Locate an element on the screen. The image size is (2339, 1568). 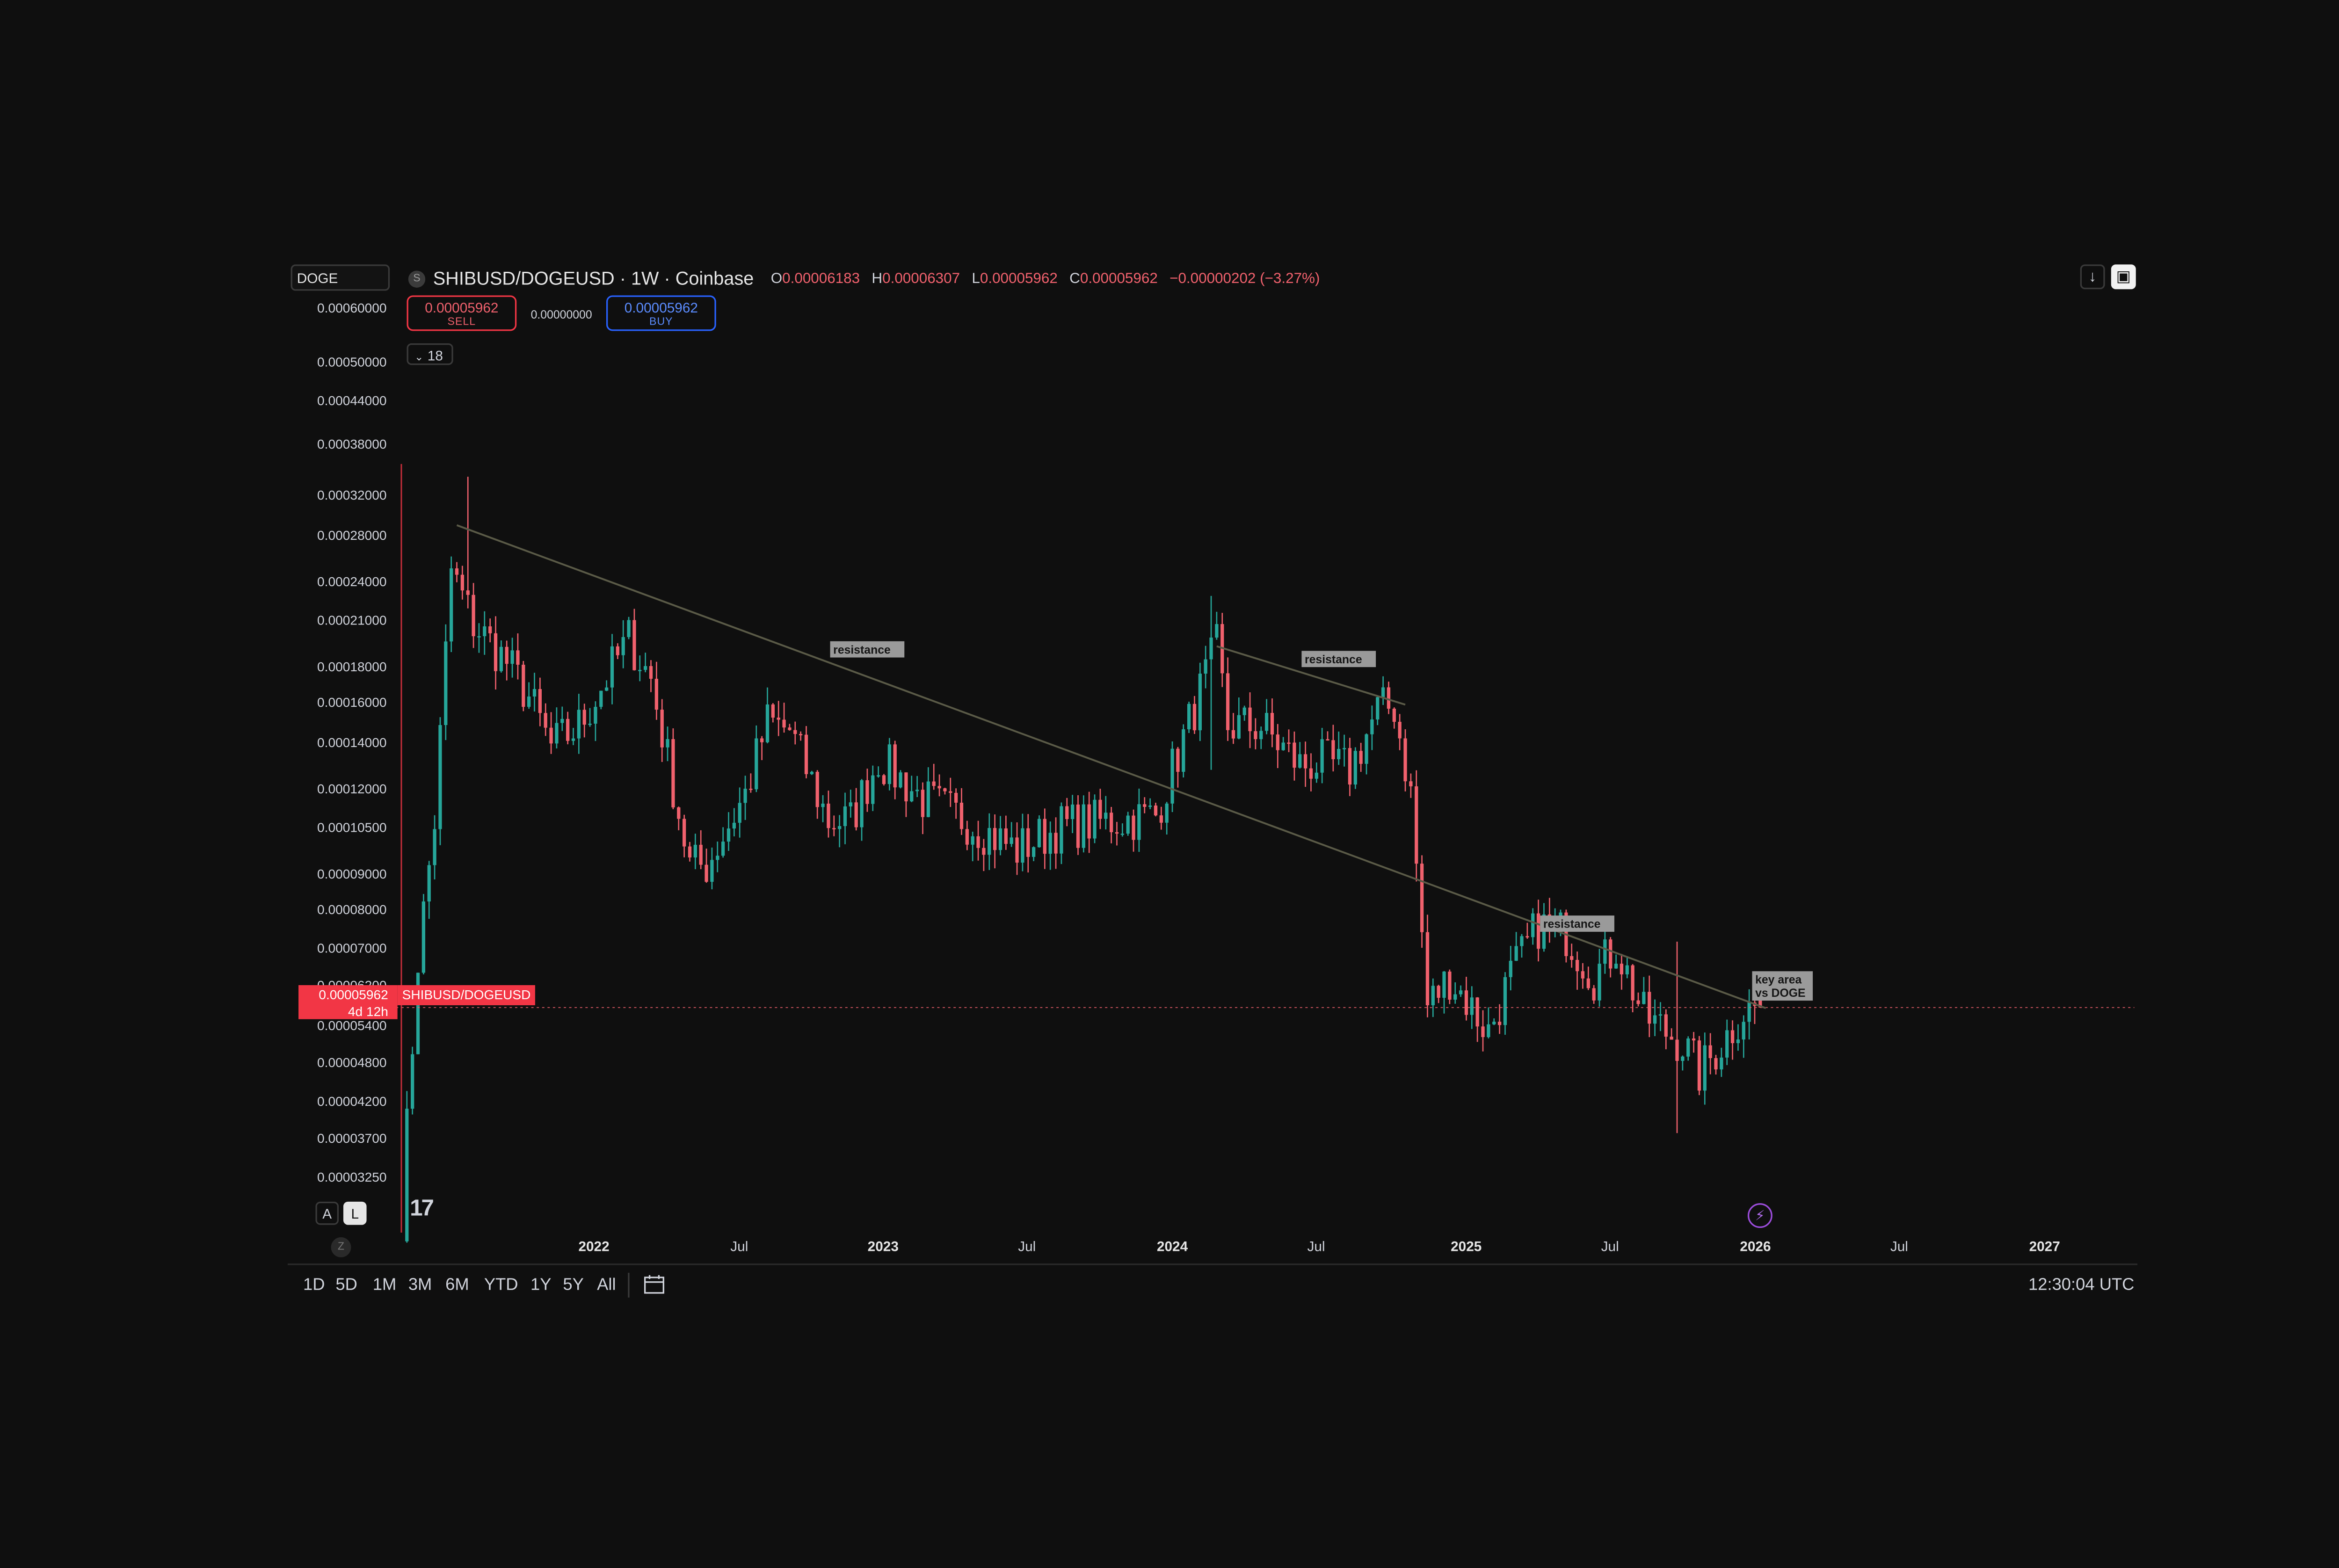
auto-scale-button: A is located at coordinates (327, 1213).